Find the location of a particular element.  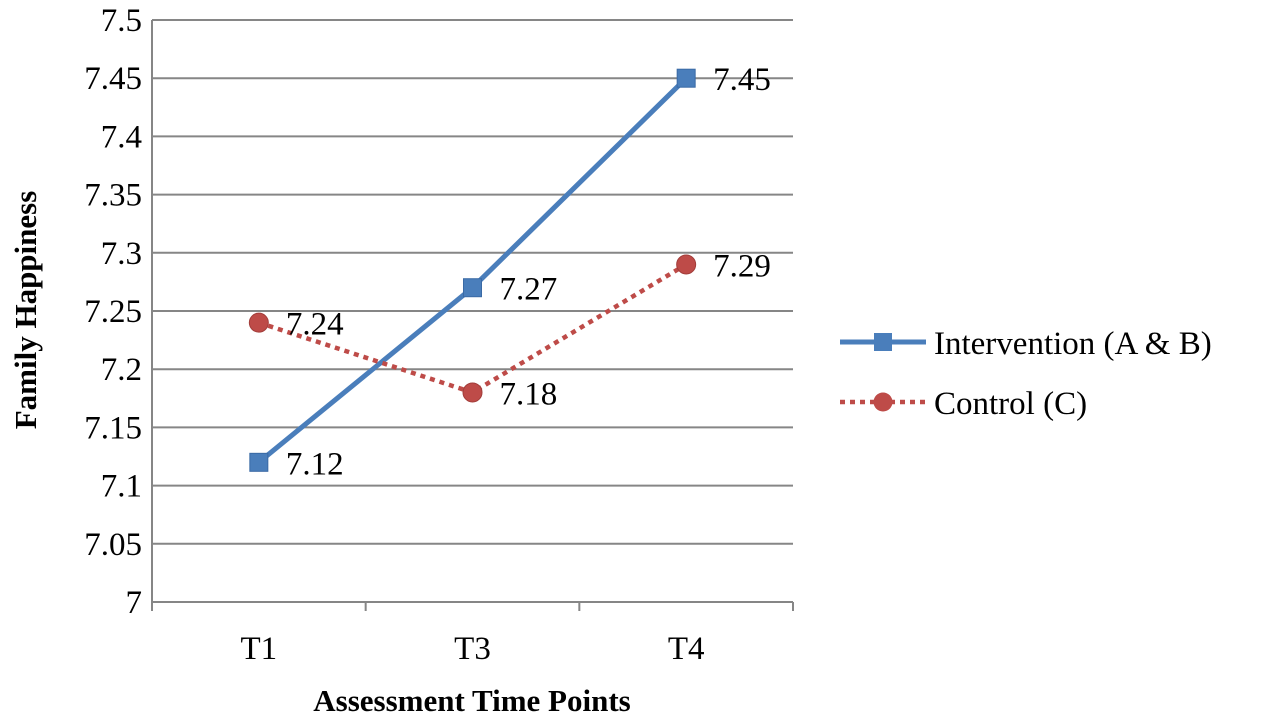

y-axis-title: Family Happiness is located at coordinates (25, 310).